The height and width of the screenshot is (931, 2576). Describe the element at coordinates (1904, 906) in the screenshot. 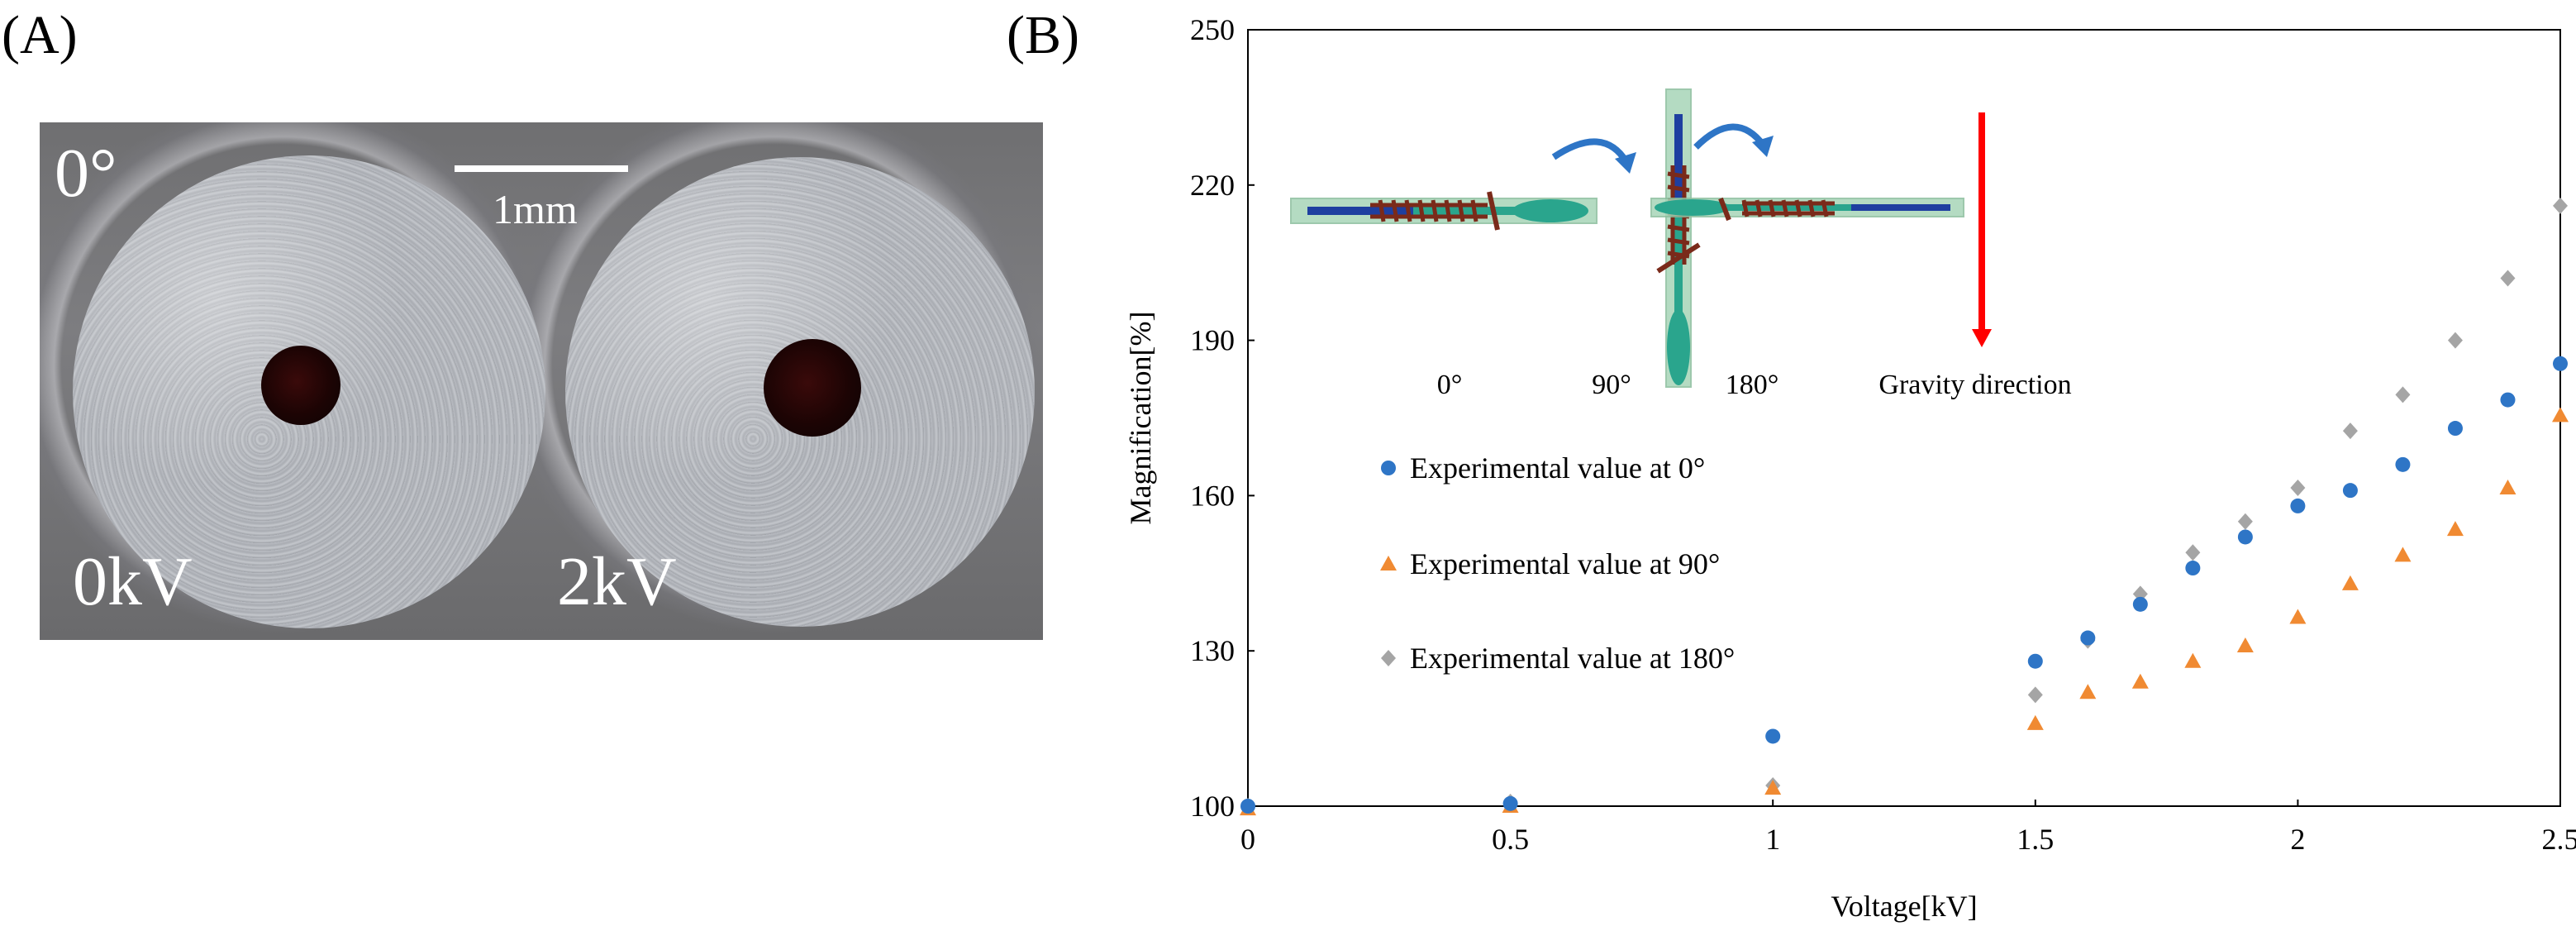

I see `x-axis-label: Voltage[kV]` at that location.